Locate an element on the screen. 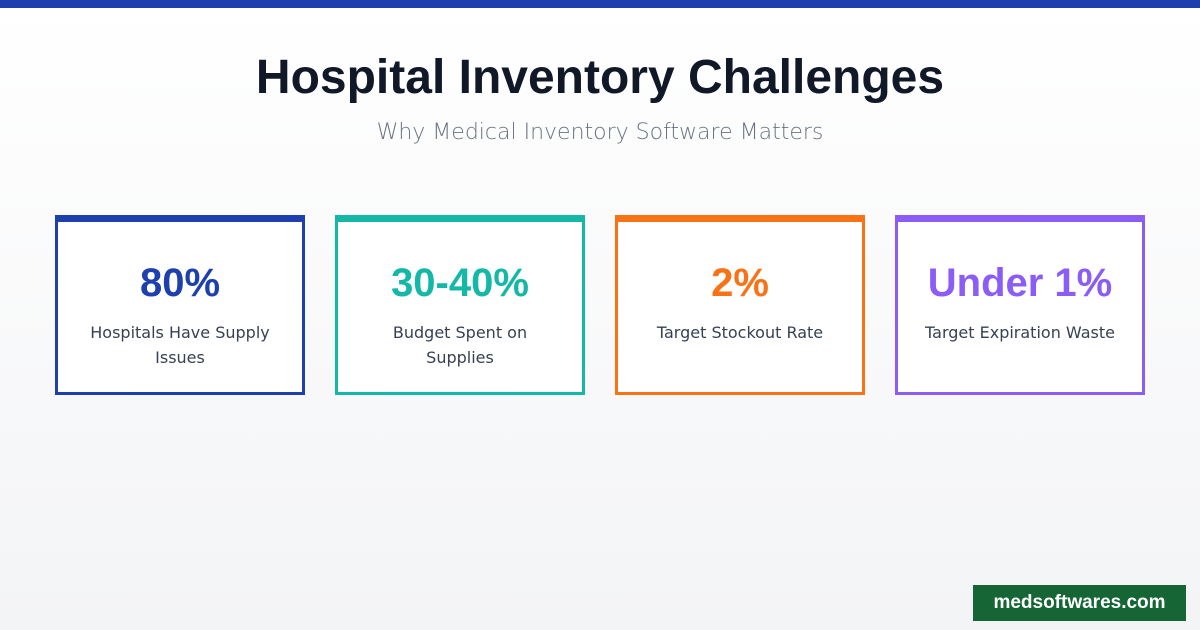  stat-card: 30-40% Budget Spent on Supplies is located at coordinates (460, 305).